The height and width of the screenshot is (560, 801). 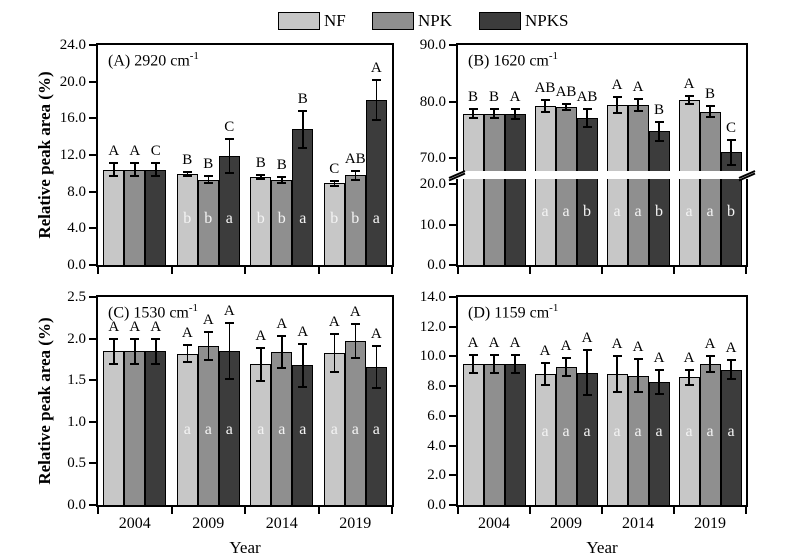 I want to click on y-tick-label: 8.0, so click(x=436, y=386).